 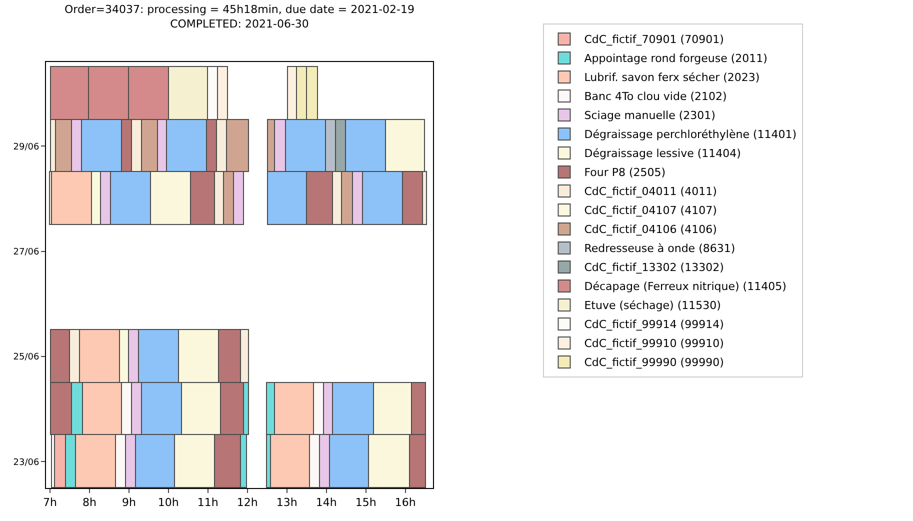 I want to click on x-tick-label: 7h, so click(x=49, y=503).